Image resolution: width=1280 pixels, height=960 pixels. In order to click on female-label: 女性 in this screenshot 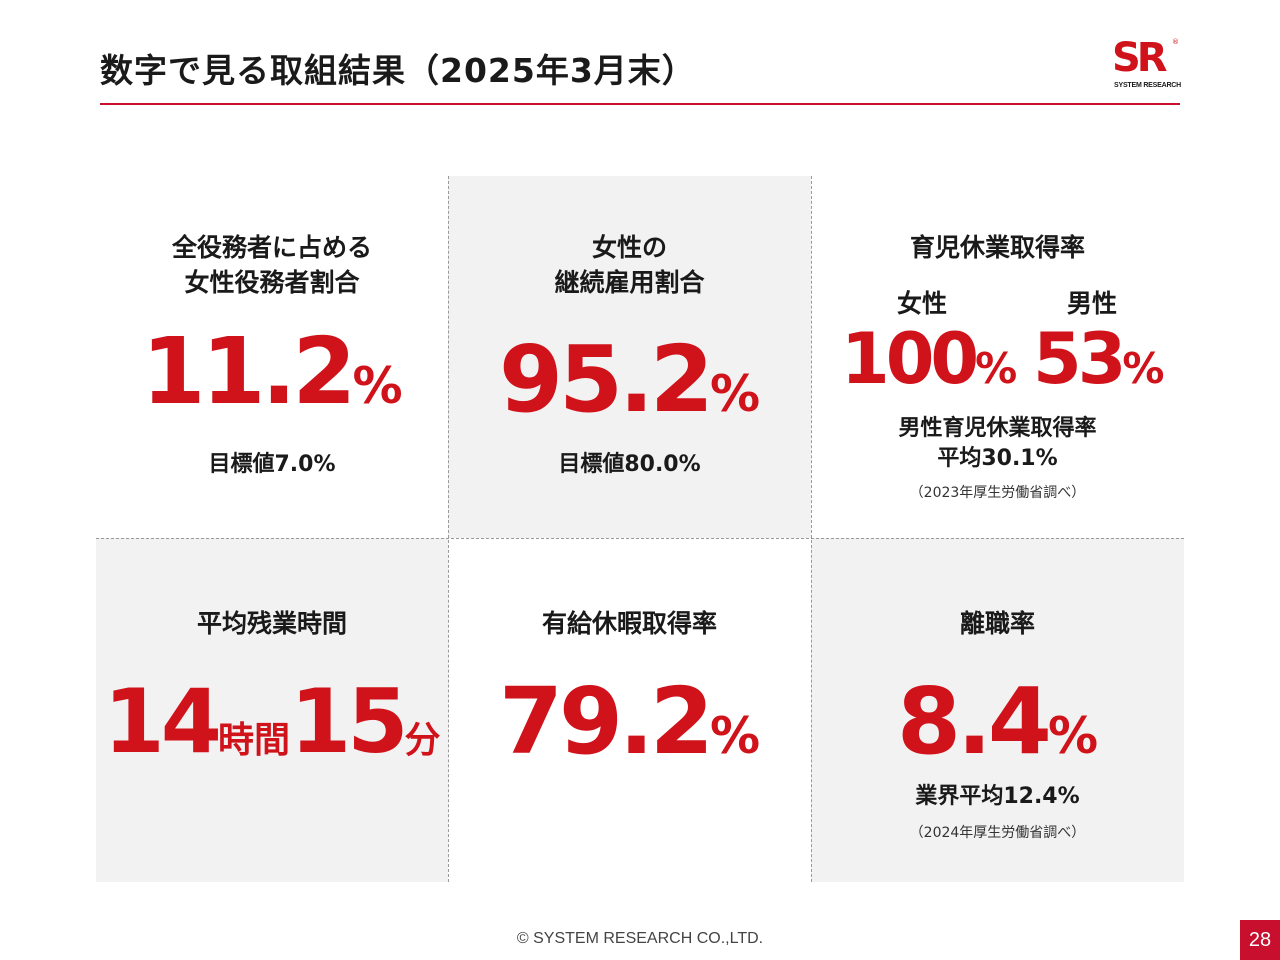, I will do `click(922, 303)`.